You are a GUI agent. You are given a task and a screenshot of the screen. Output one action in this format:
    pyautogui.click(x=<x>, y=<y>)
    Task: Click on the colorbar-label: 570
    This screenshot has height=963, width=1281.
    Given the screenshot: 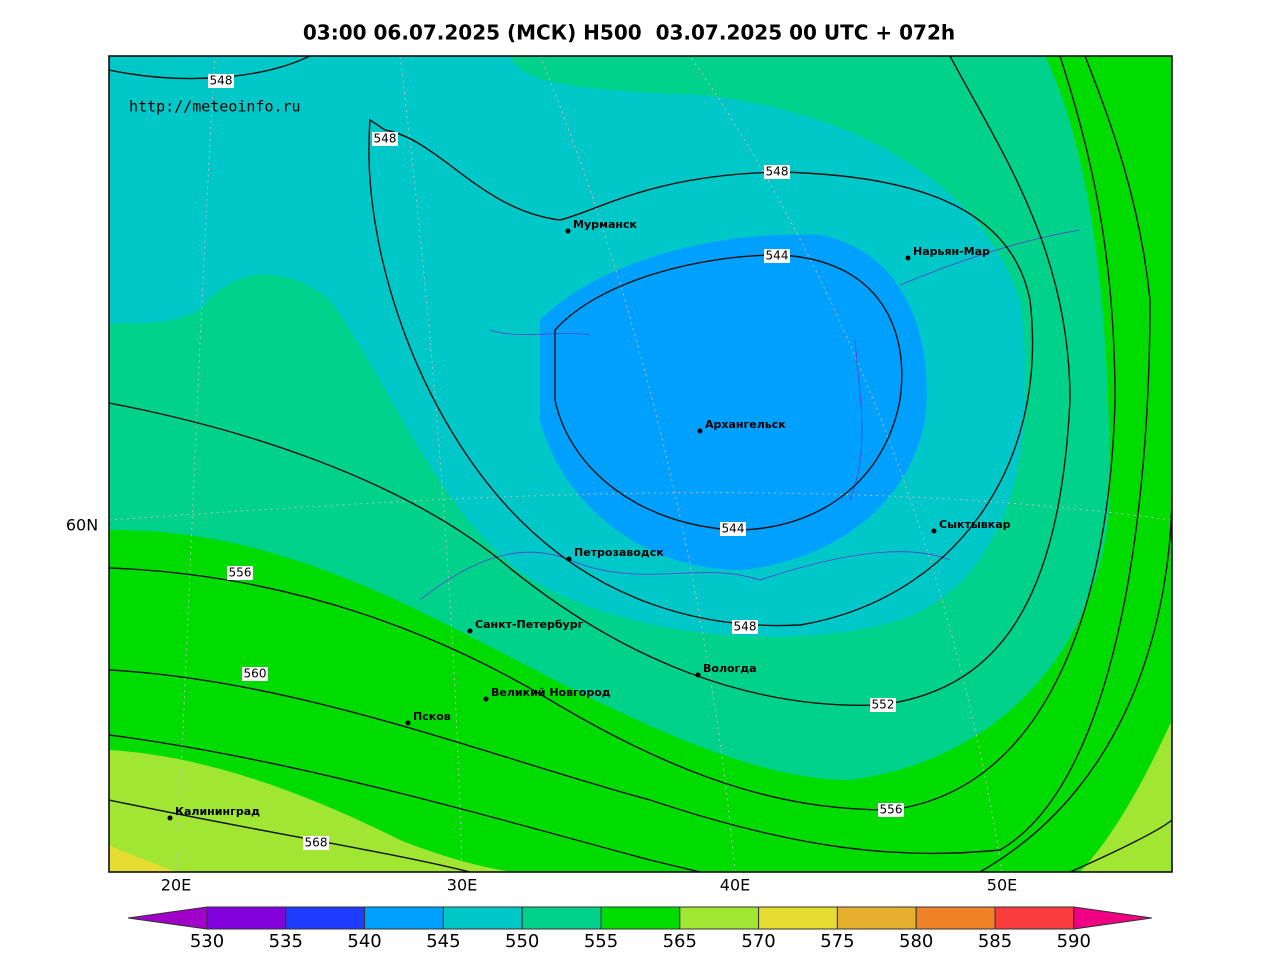 What is the action you would take?
    pyautogui.click(x=758, y=941)
    